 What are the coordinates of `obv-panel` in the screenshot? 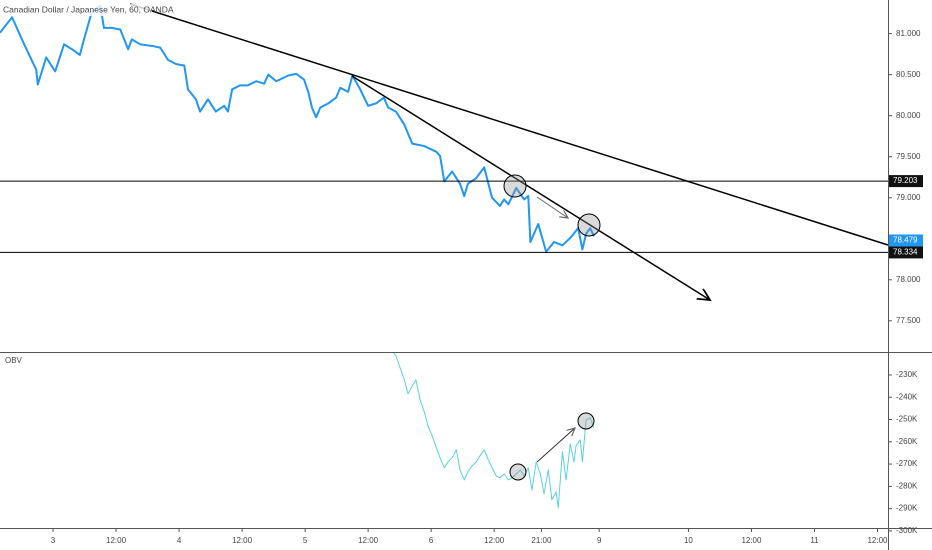 It's located at (493, 430).